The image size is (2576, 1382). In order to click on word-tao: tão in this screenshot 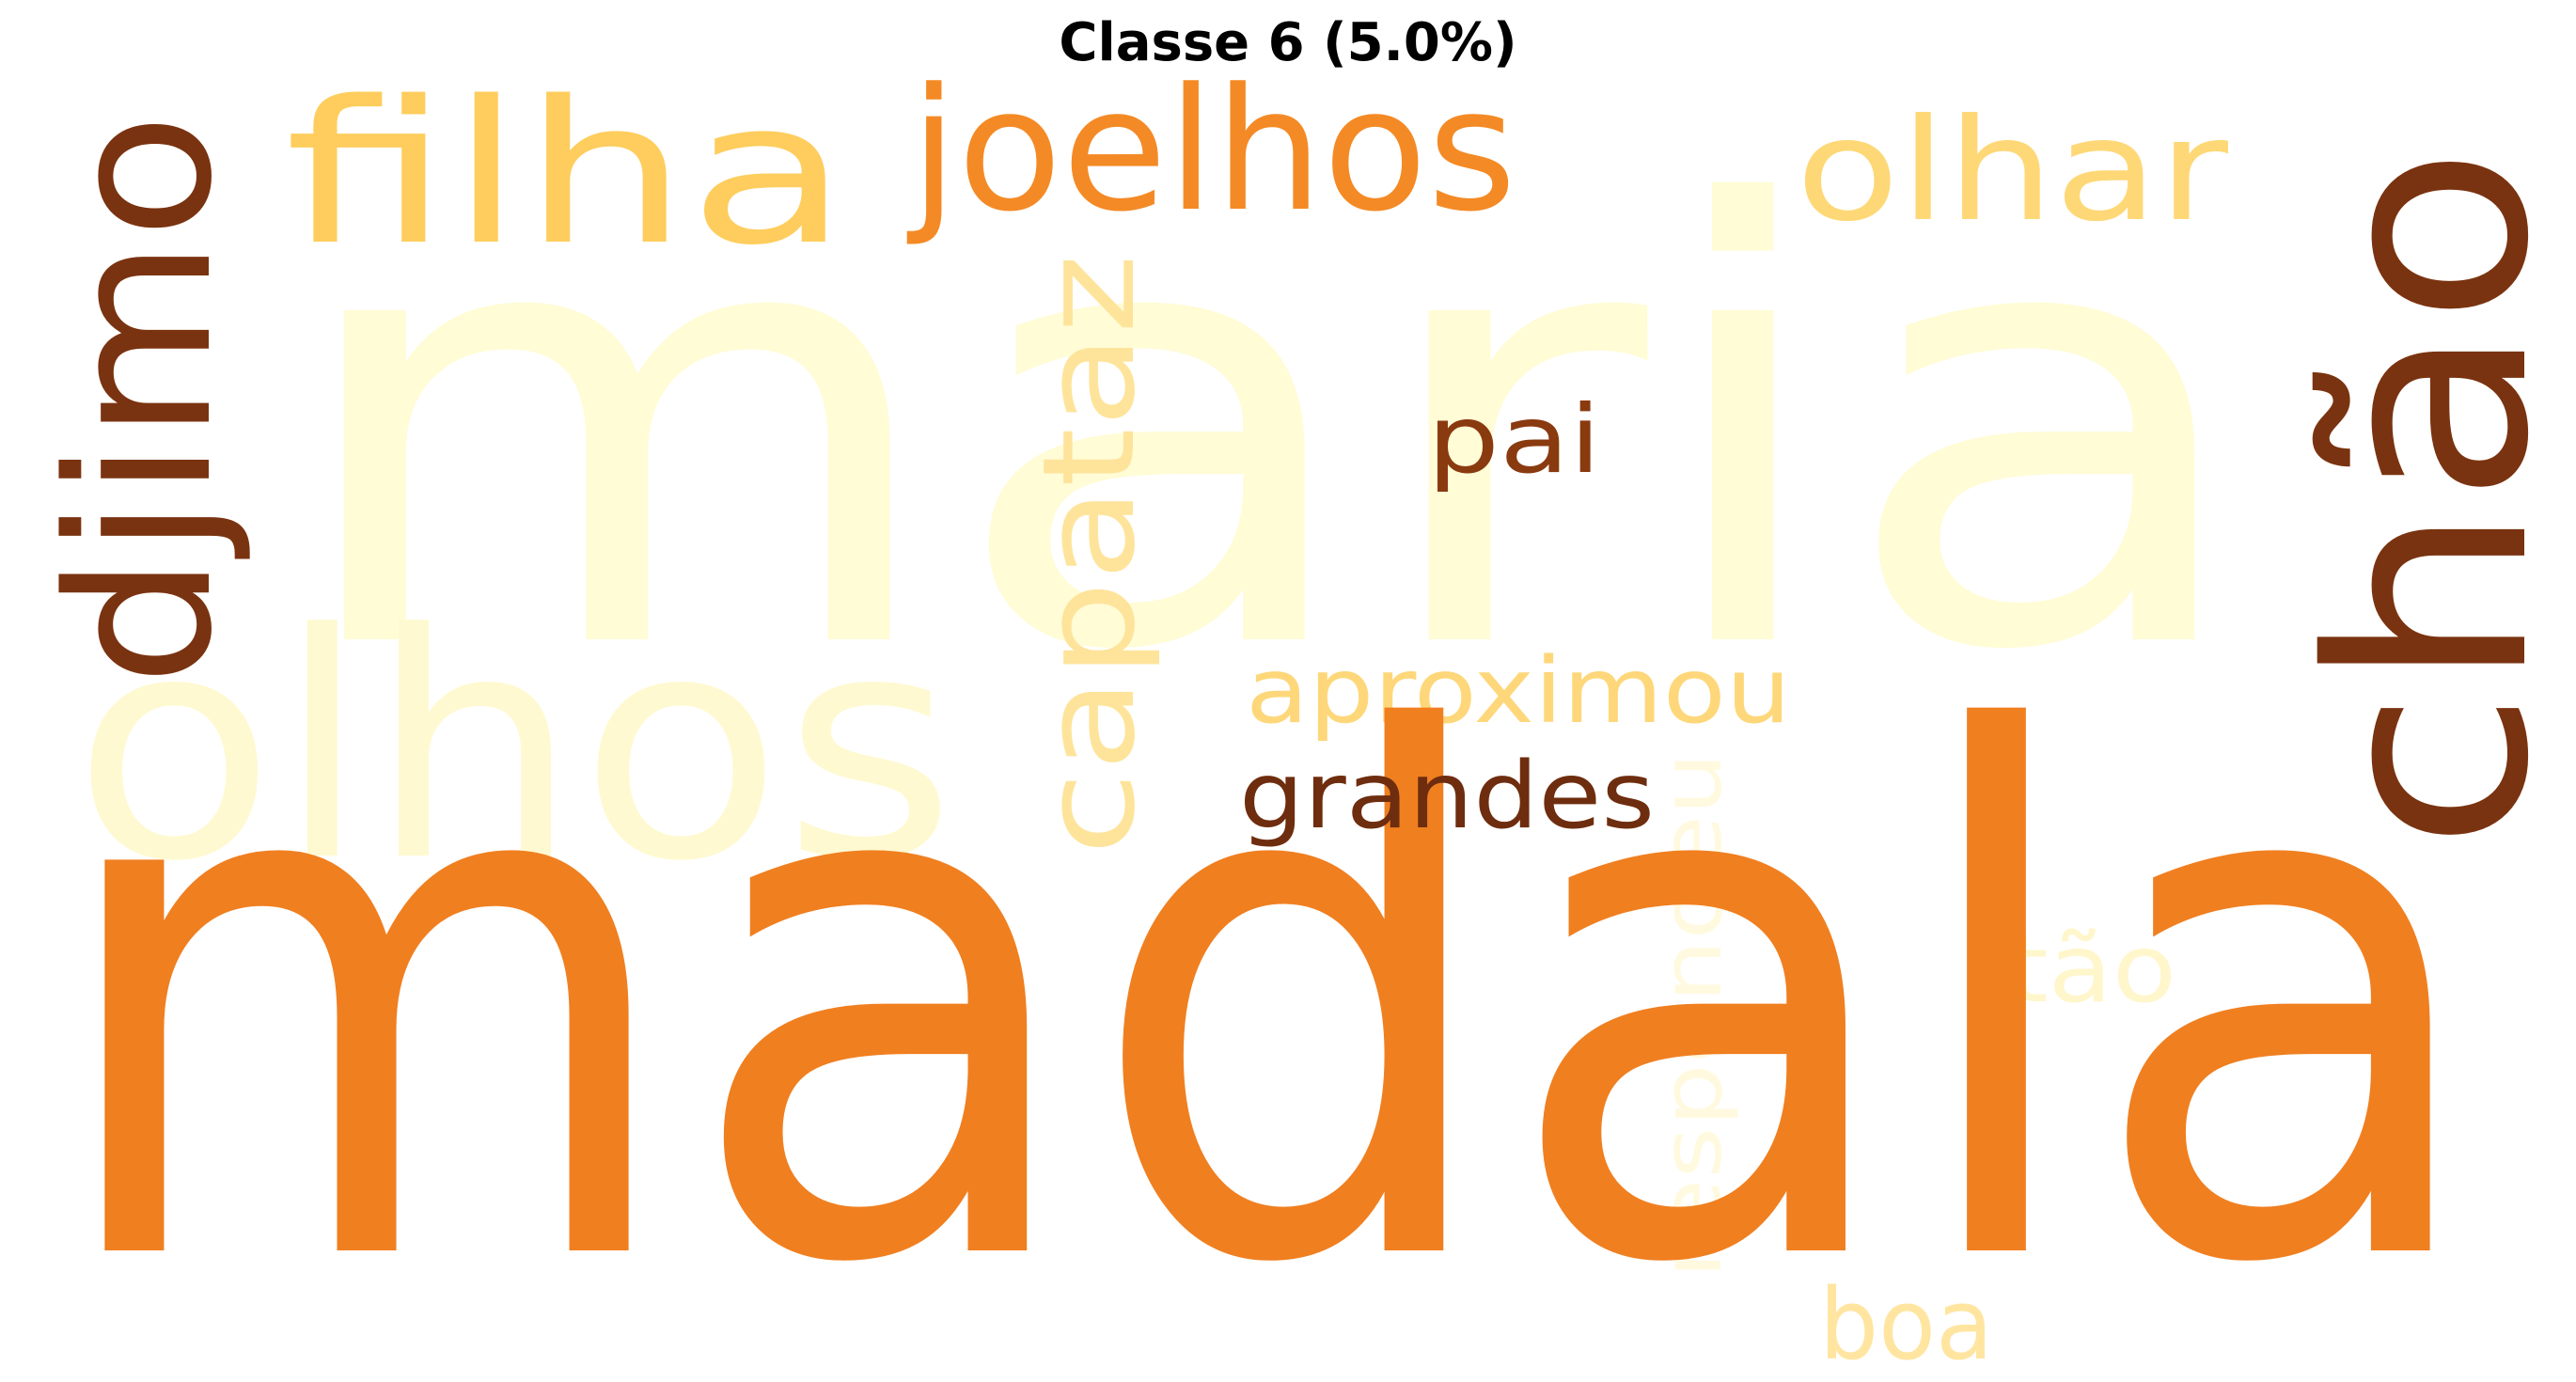, I will do `click(2092, 969)`.